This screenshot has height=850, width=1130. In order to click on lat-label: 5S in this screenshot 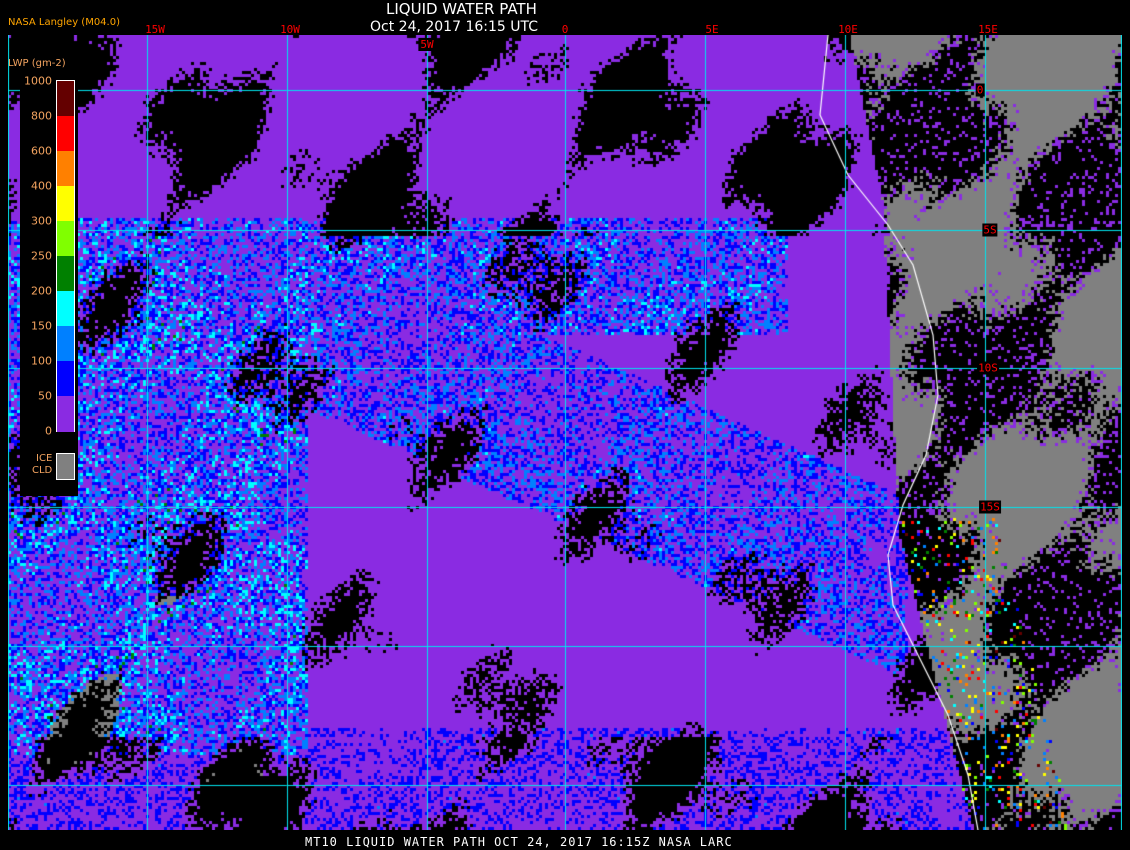, I will do `click(990, 230)`.